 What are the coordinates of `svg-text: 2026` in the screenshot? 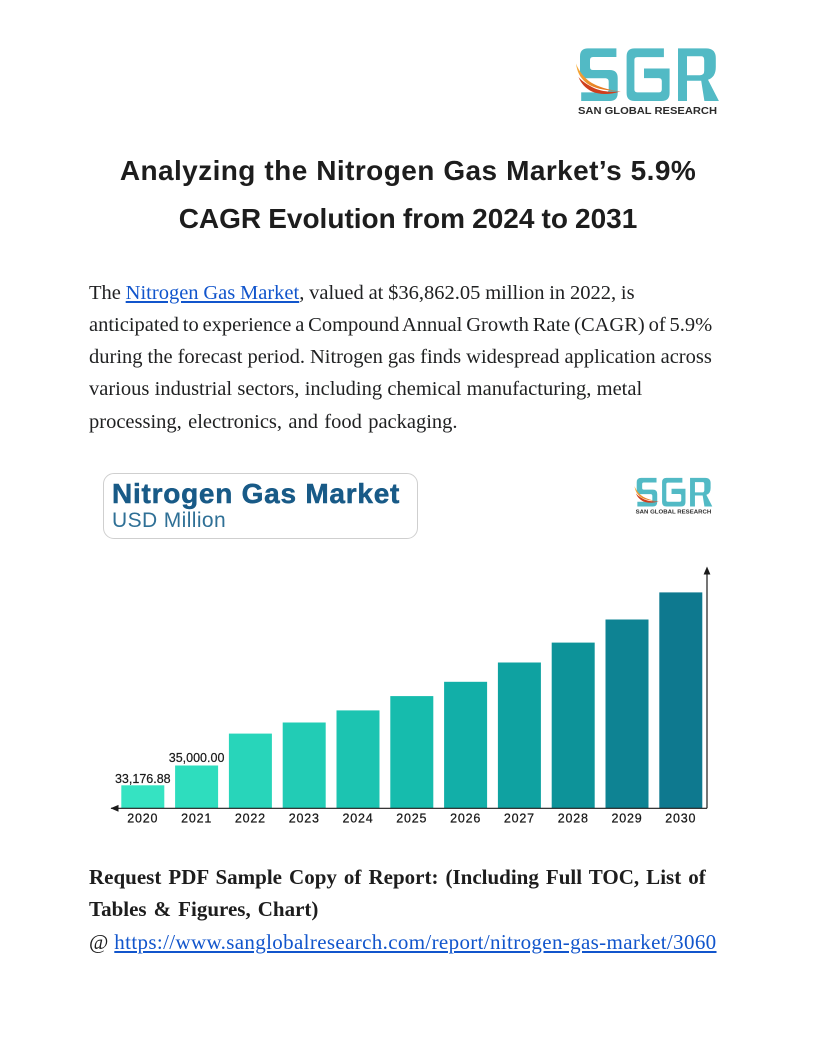 It's located at (465, 818).